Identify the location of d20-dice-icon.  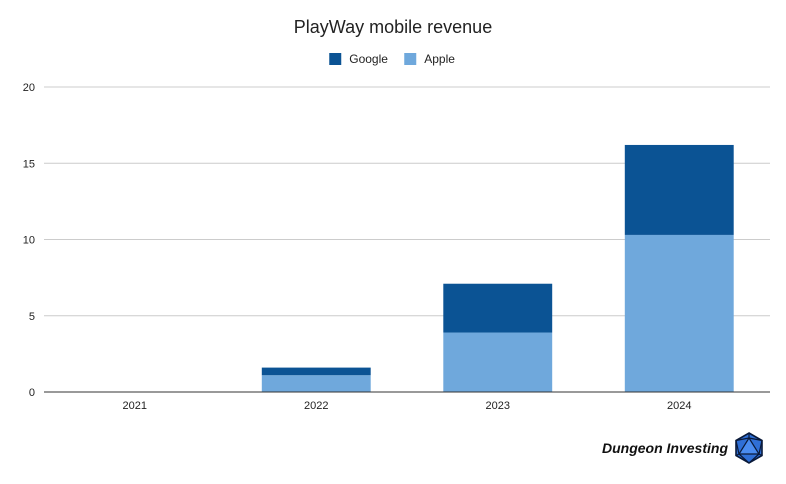
(749, 448).